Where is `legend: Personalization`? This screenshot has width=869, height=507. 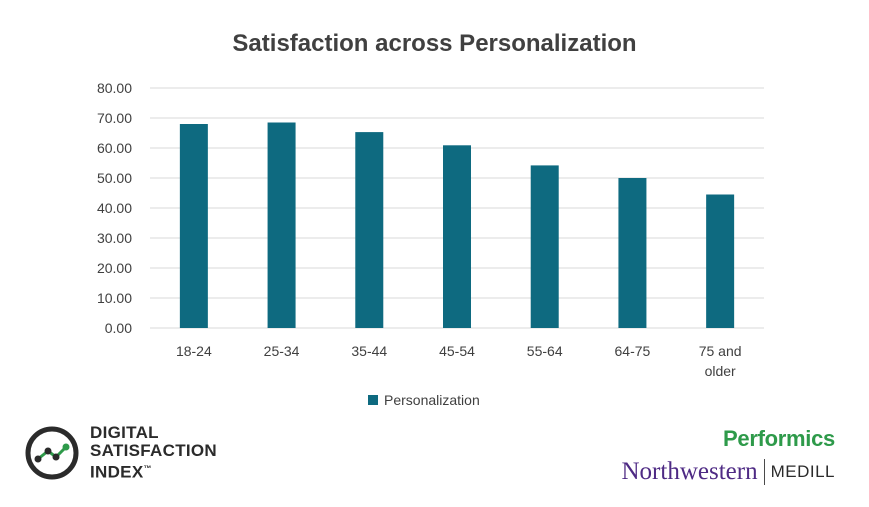
legend: Personalization is located at coordinates (424, 400).